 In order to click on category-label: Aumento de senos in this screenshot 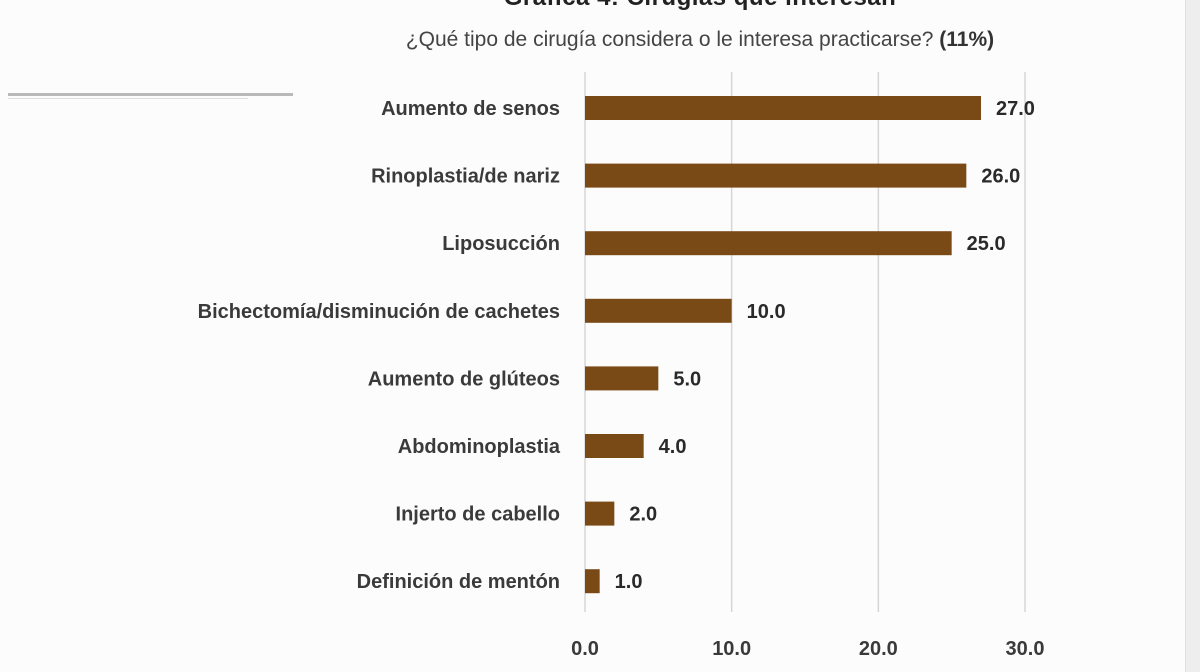, I will do `click(470, 109)`.